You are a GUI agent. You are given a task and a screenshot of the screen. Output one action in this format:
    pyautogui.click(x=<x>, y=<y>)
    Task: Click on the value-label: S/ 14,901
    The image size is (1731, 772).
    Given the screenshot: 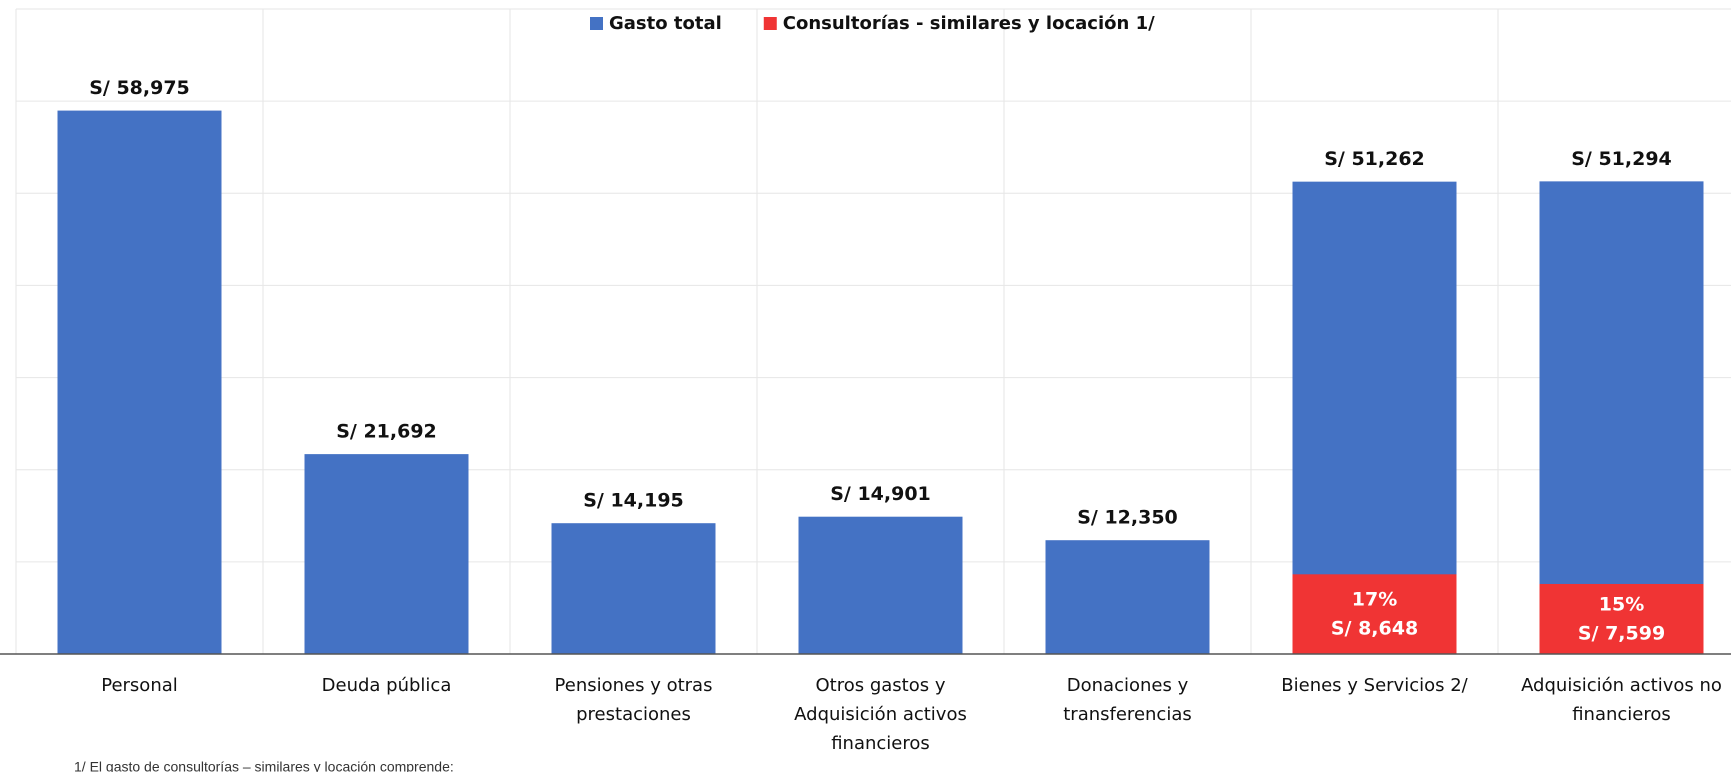 What is the action you would take?
    pyautogui.click(x=880, y=494)
    